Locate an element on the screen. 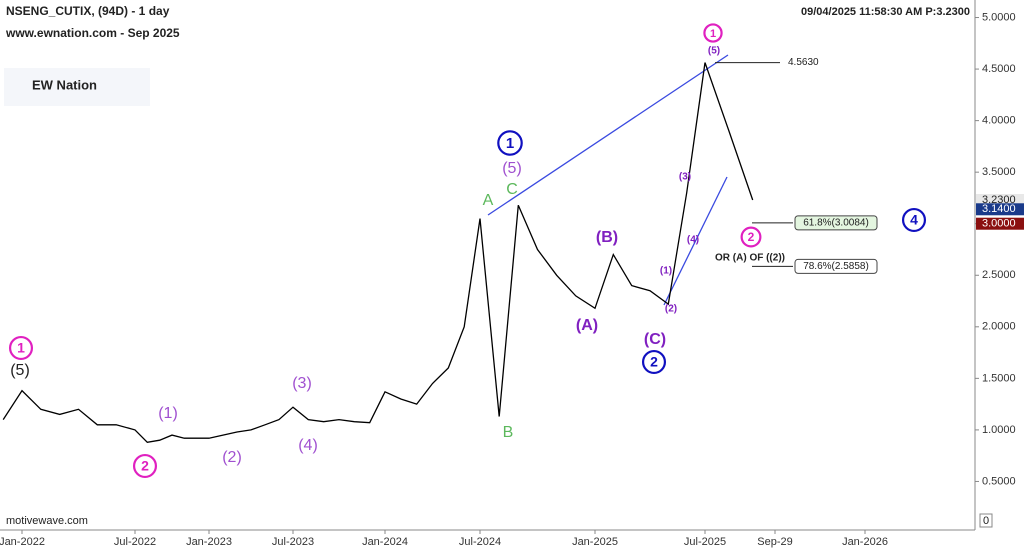  x-tick-label: Jul-2023 is located at coordinates (293, 542).